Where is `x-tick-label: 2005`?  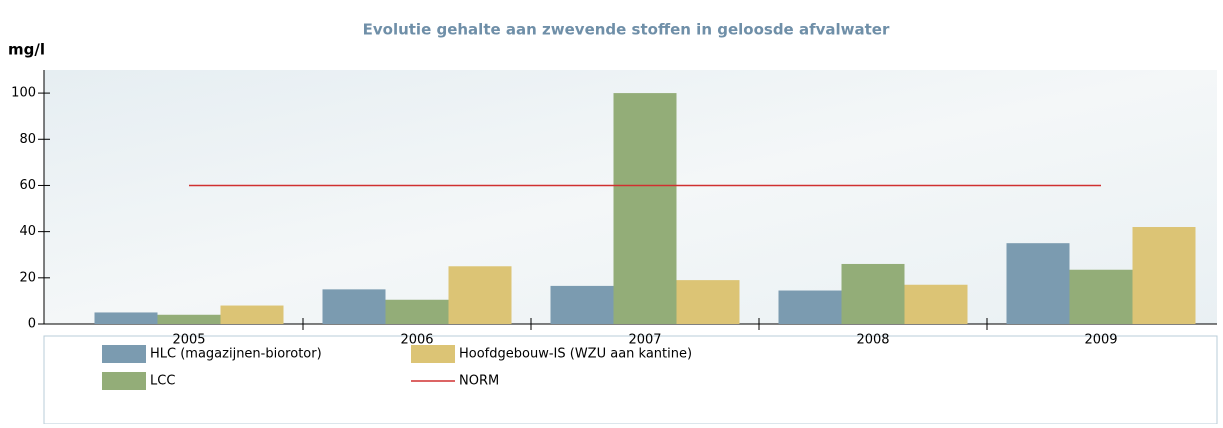
x-tick-label: 2005 is located at coordinates (188, 340).